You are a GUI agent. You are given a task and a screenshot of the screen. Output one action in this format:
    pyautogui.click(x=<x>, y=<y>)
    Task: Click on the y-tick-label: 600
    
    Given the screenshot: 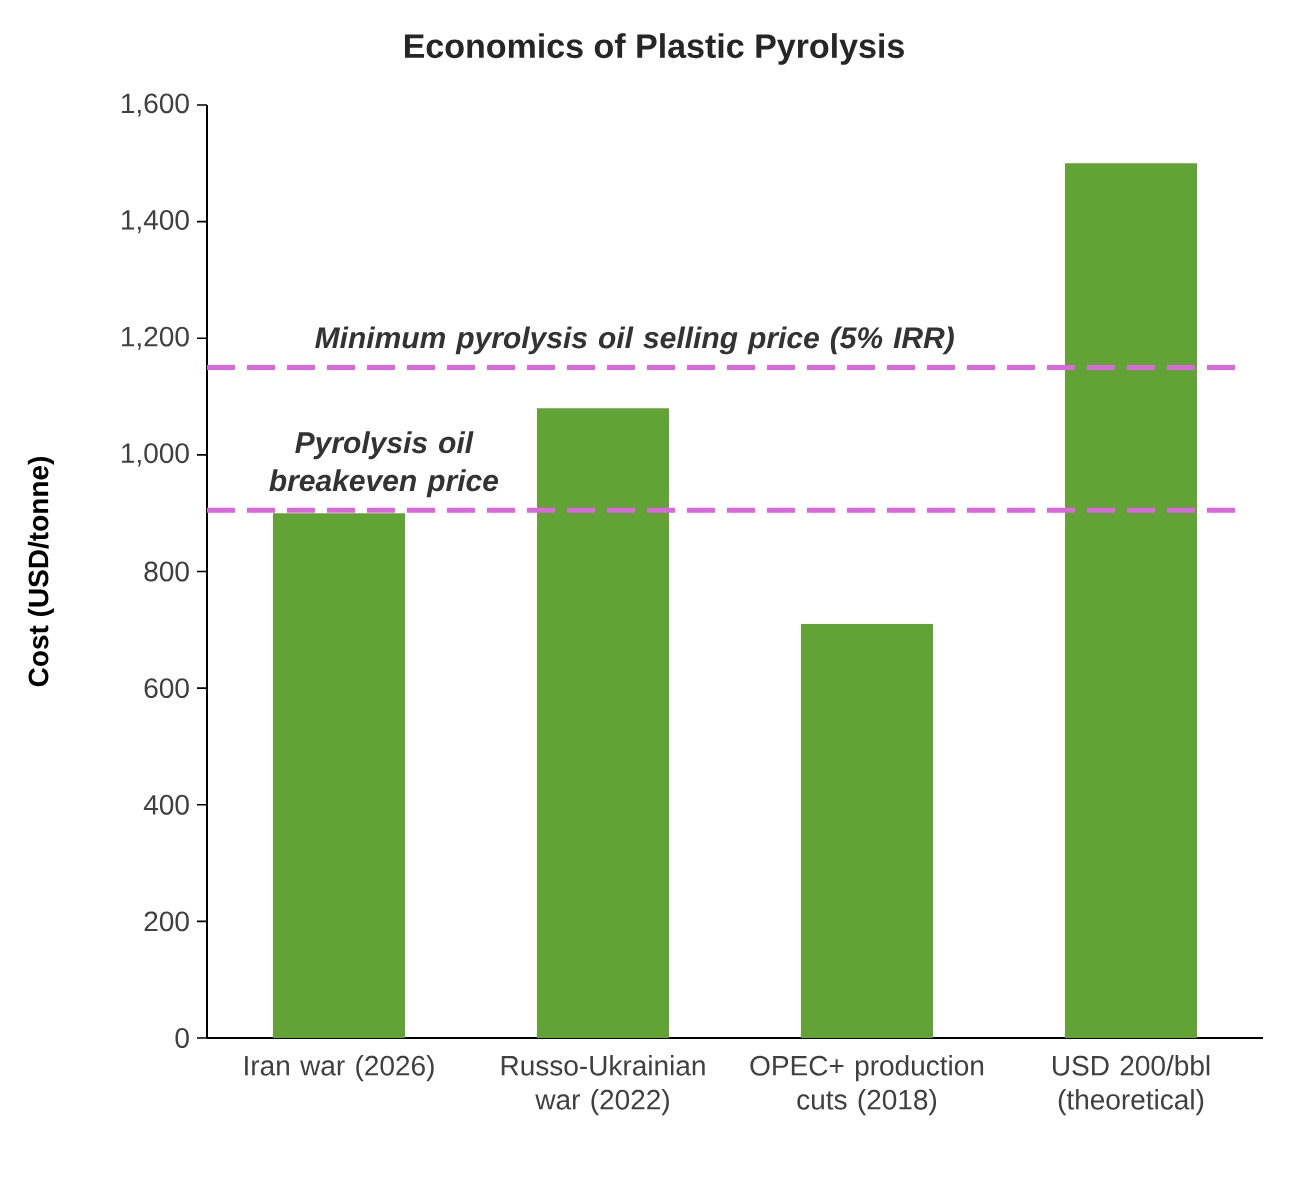 What is the action you would take?
    pyautogui.click(x=166, y=688)
    